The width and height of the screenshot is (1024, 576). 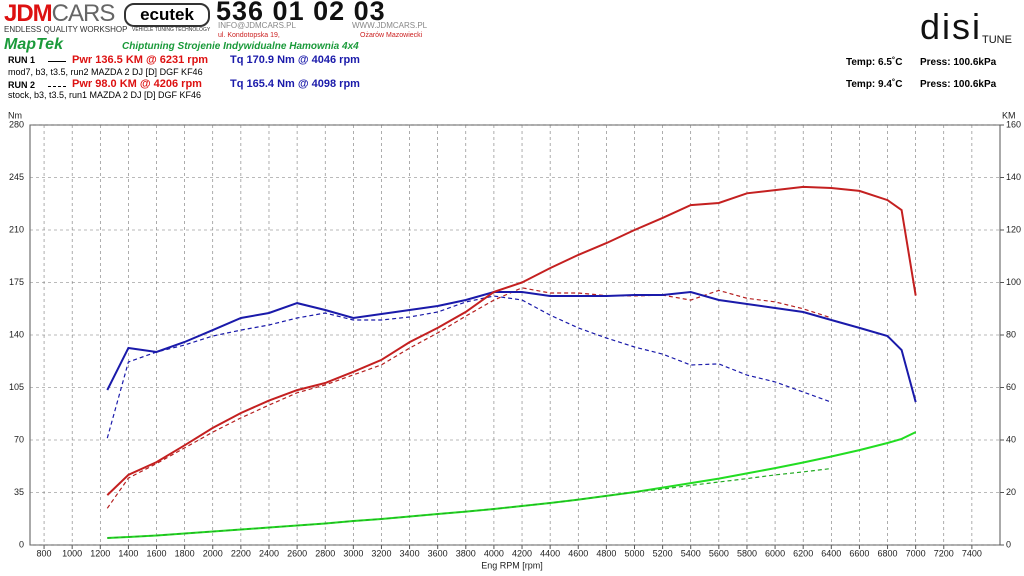 What do you see at coordinates (16, 229) in the screenshot?
I see `y-tick-label: 210` at bounding box center [16, 229].